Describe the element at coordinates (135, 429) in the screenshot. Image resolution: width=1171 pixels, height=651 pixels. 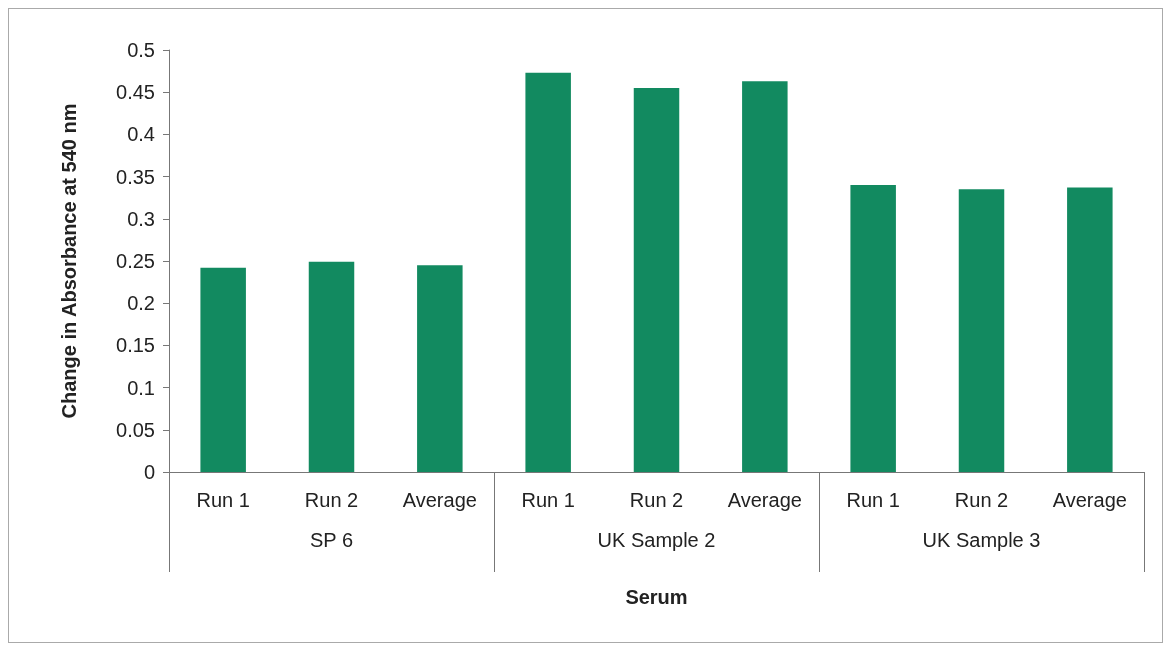
I see `y-tick-label: 0.05` at that location.